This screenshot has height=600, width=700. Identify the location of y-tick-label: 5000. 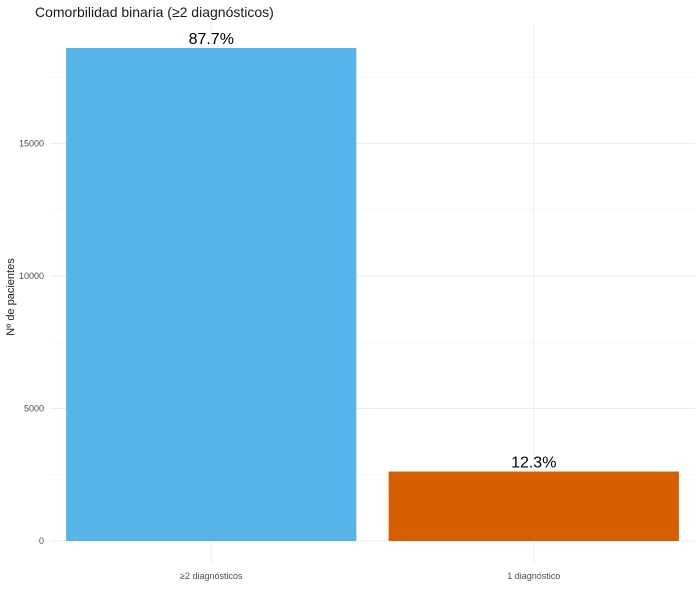
(34, 408).